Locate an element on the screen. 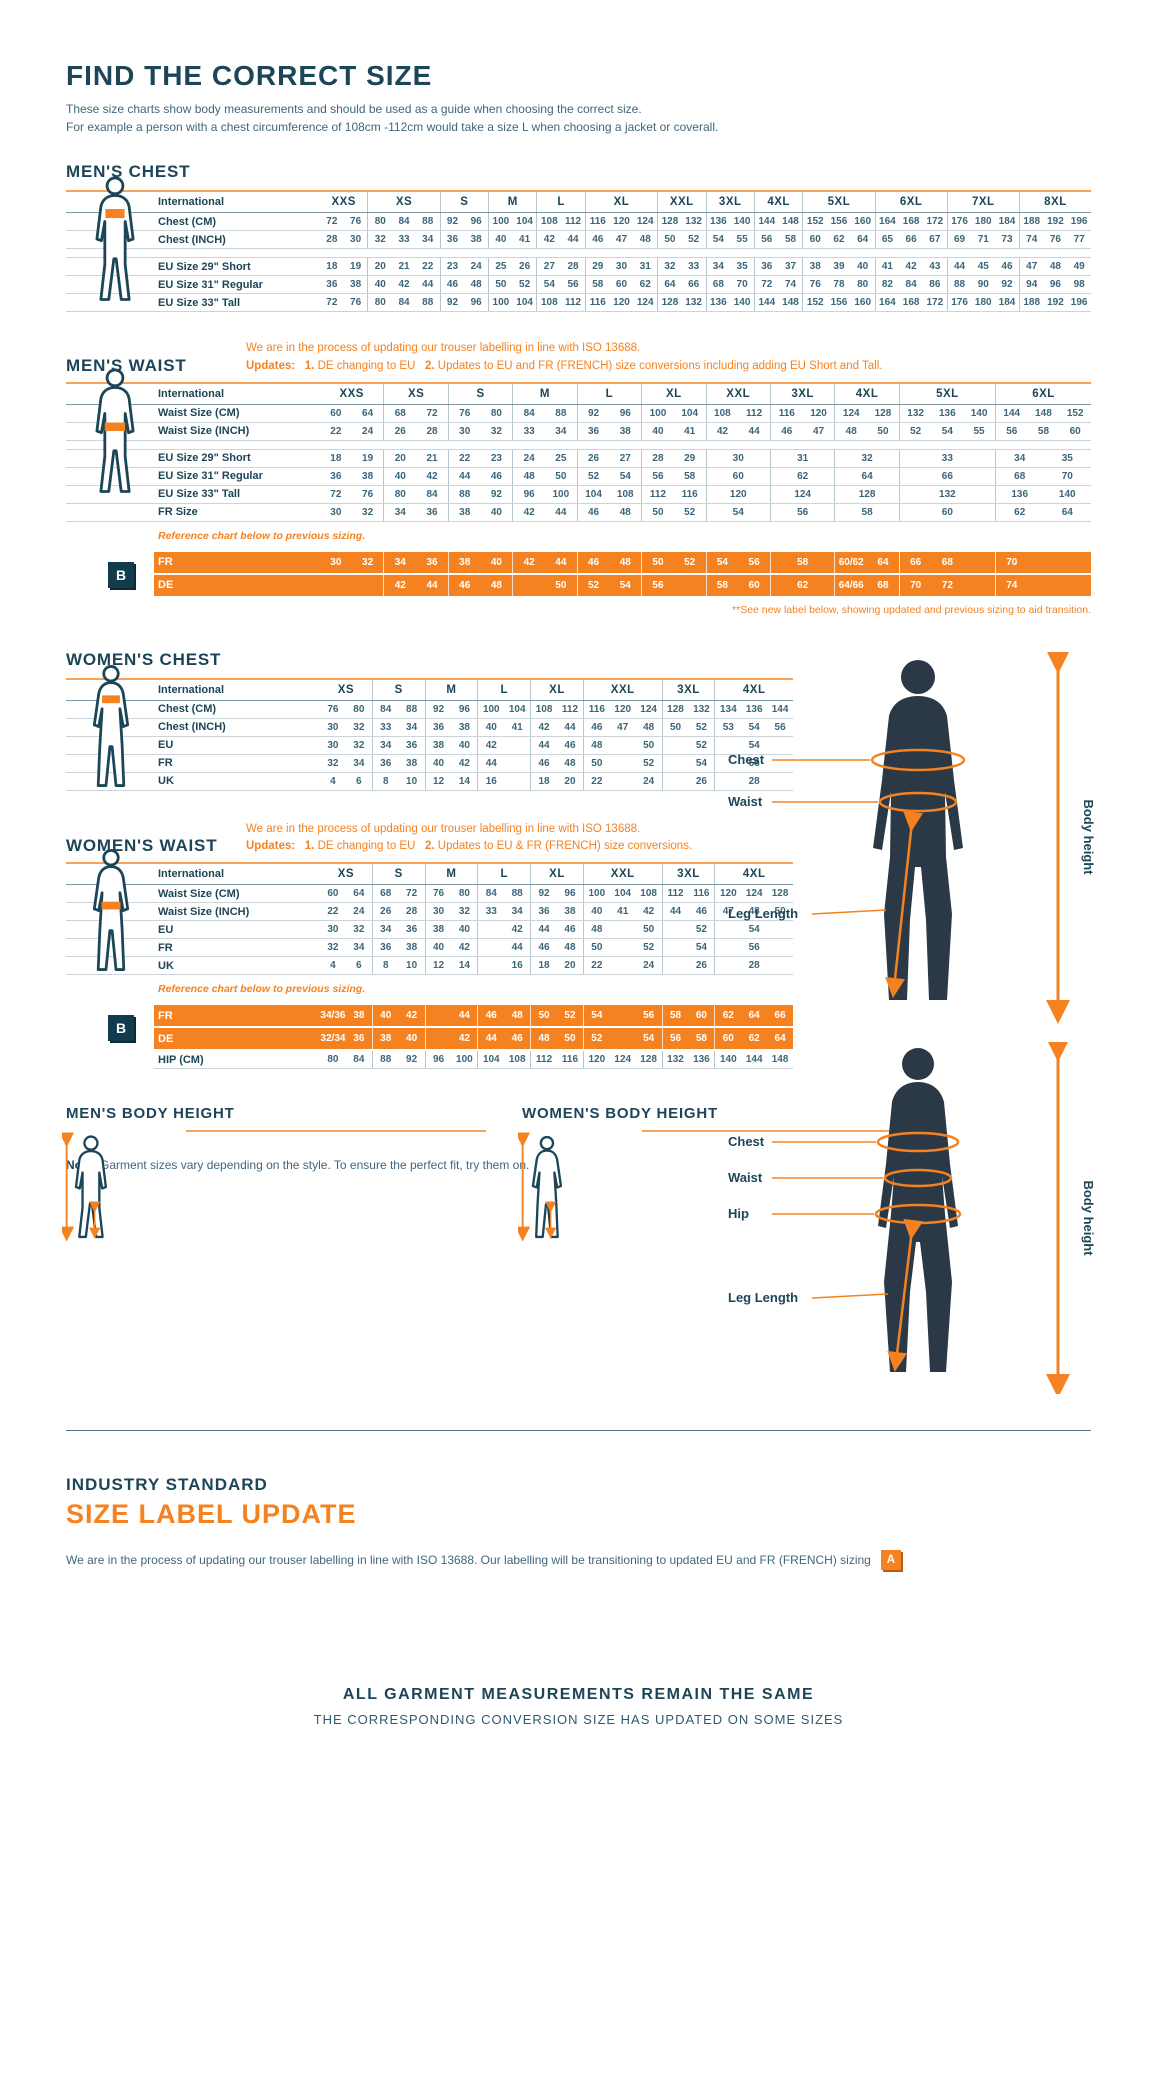 This screenshot has width=1157, height=2076. size-value: 124 is located at coordinates (802, 494).